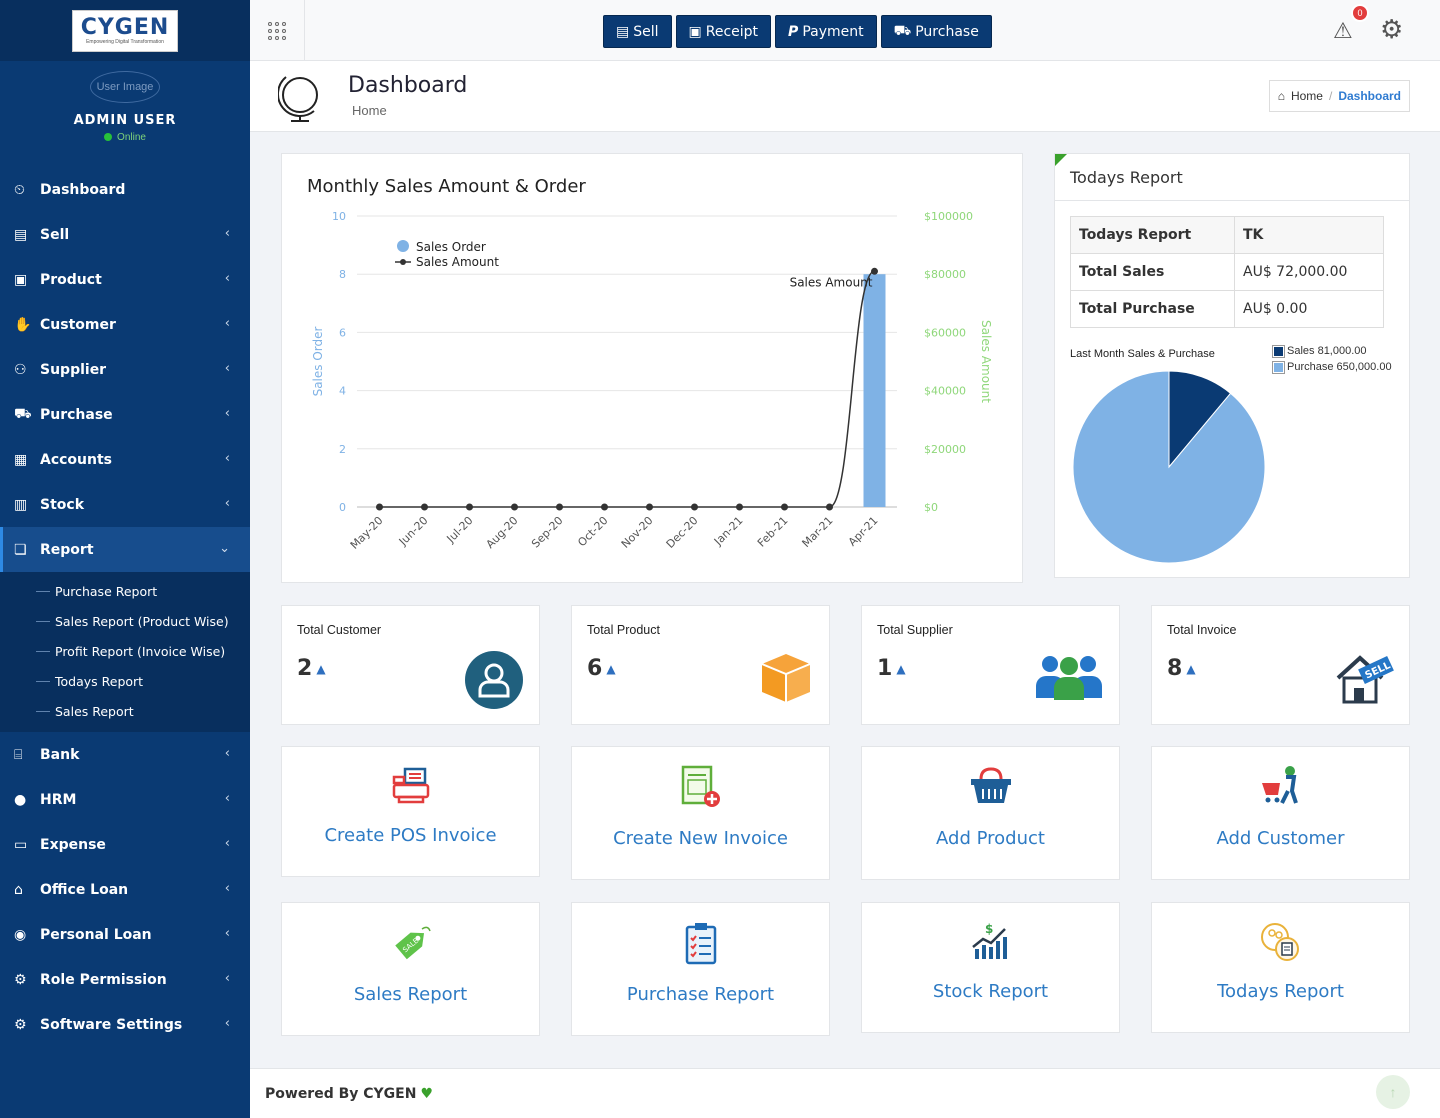  What do you see at coordinates (1339, 96) in the screenshot?
I see `breadcrumb: ⌂ Home / Dashboard` at bounding box center [1339, 96].